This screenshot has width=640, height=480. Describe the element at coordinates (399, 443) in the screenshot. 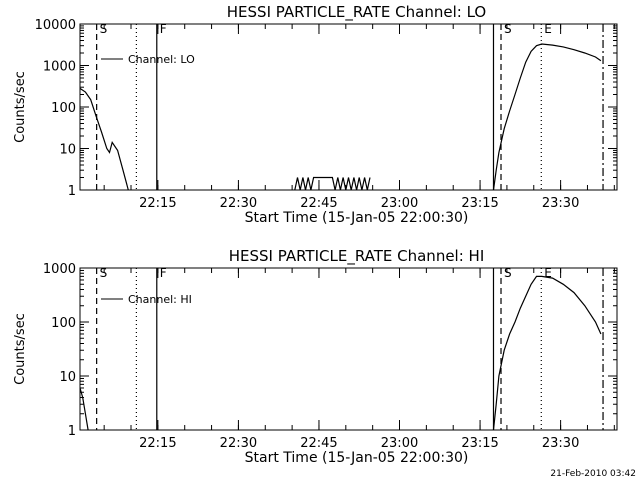

I see `panel2-xtick-label: 23:00` at that location.